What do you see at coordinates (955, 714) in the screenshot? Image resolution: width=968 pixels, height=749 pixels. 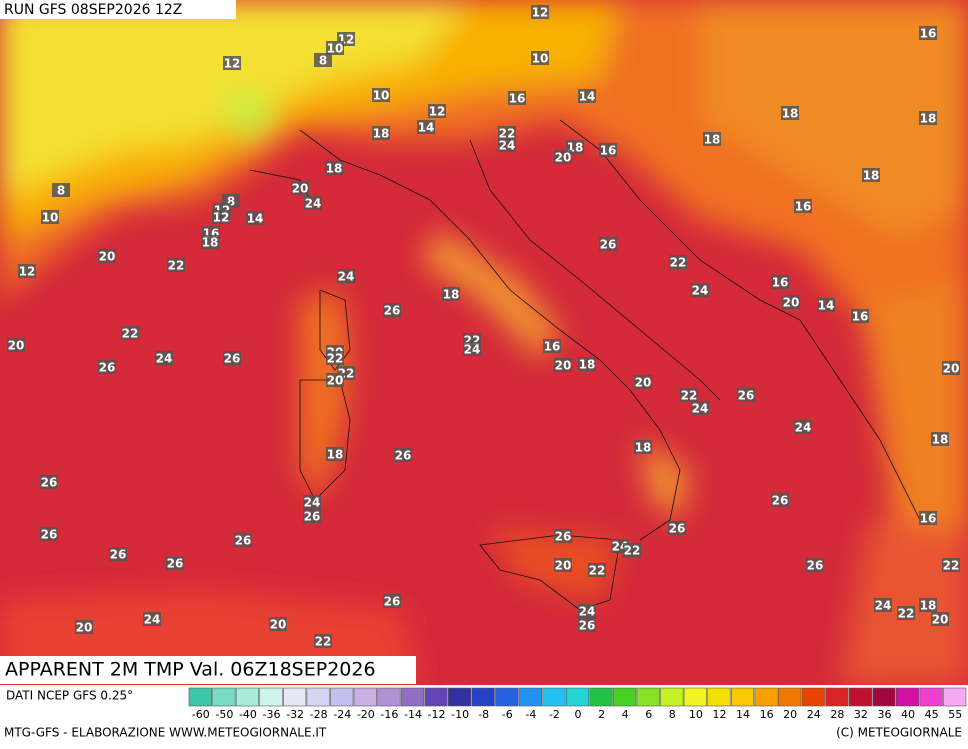 I see `colorbar-label: 55` at bounding box center [955, 714].